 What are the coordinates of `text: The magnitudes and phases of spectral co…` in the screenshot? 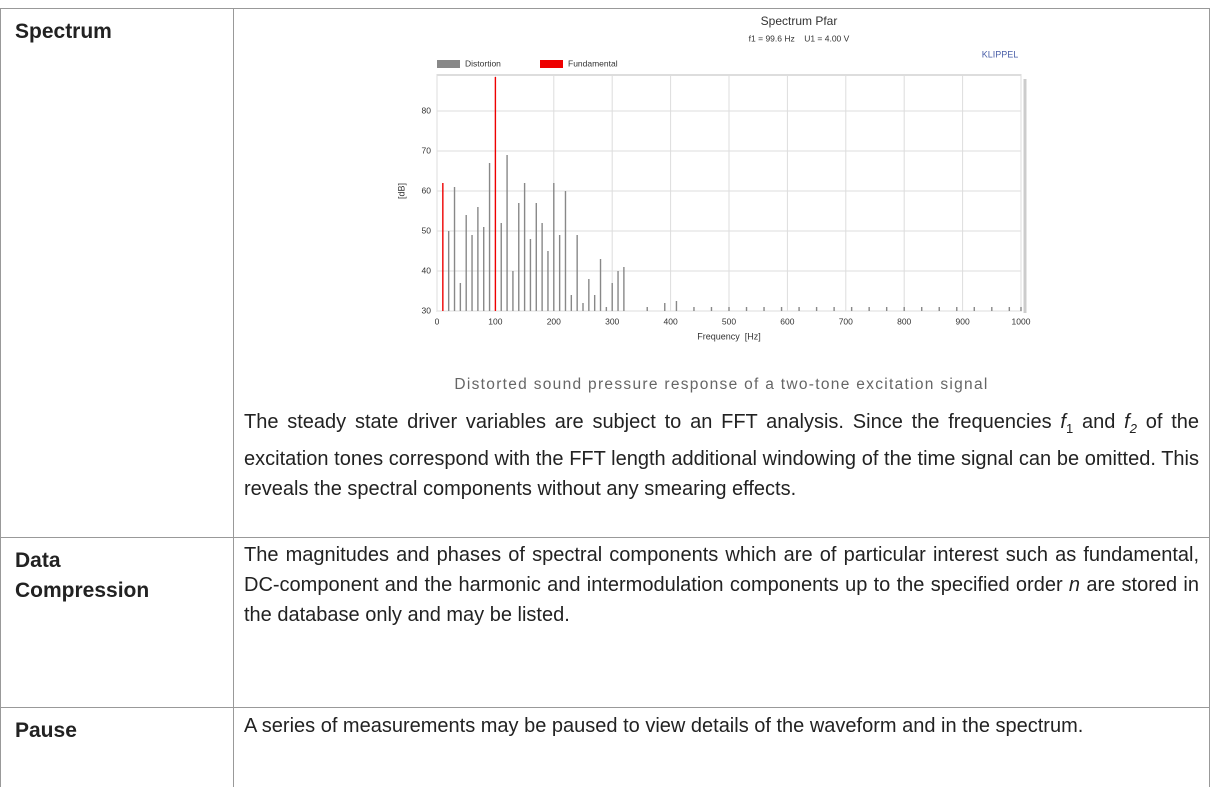 It's located at (721, 570).